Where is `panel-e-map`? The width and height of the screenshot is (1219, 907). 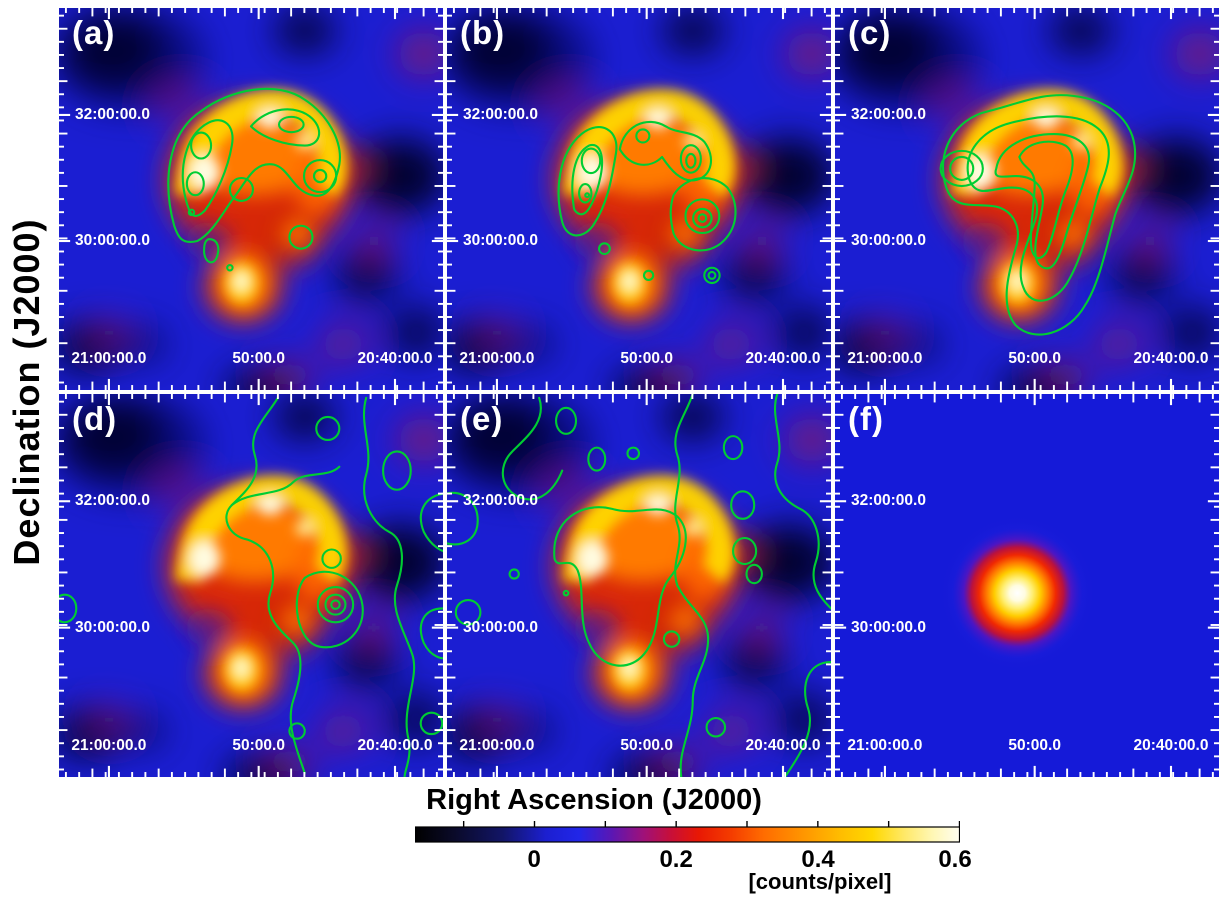 panel-e-map is located at coordinates (639, 585).